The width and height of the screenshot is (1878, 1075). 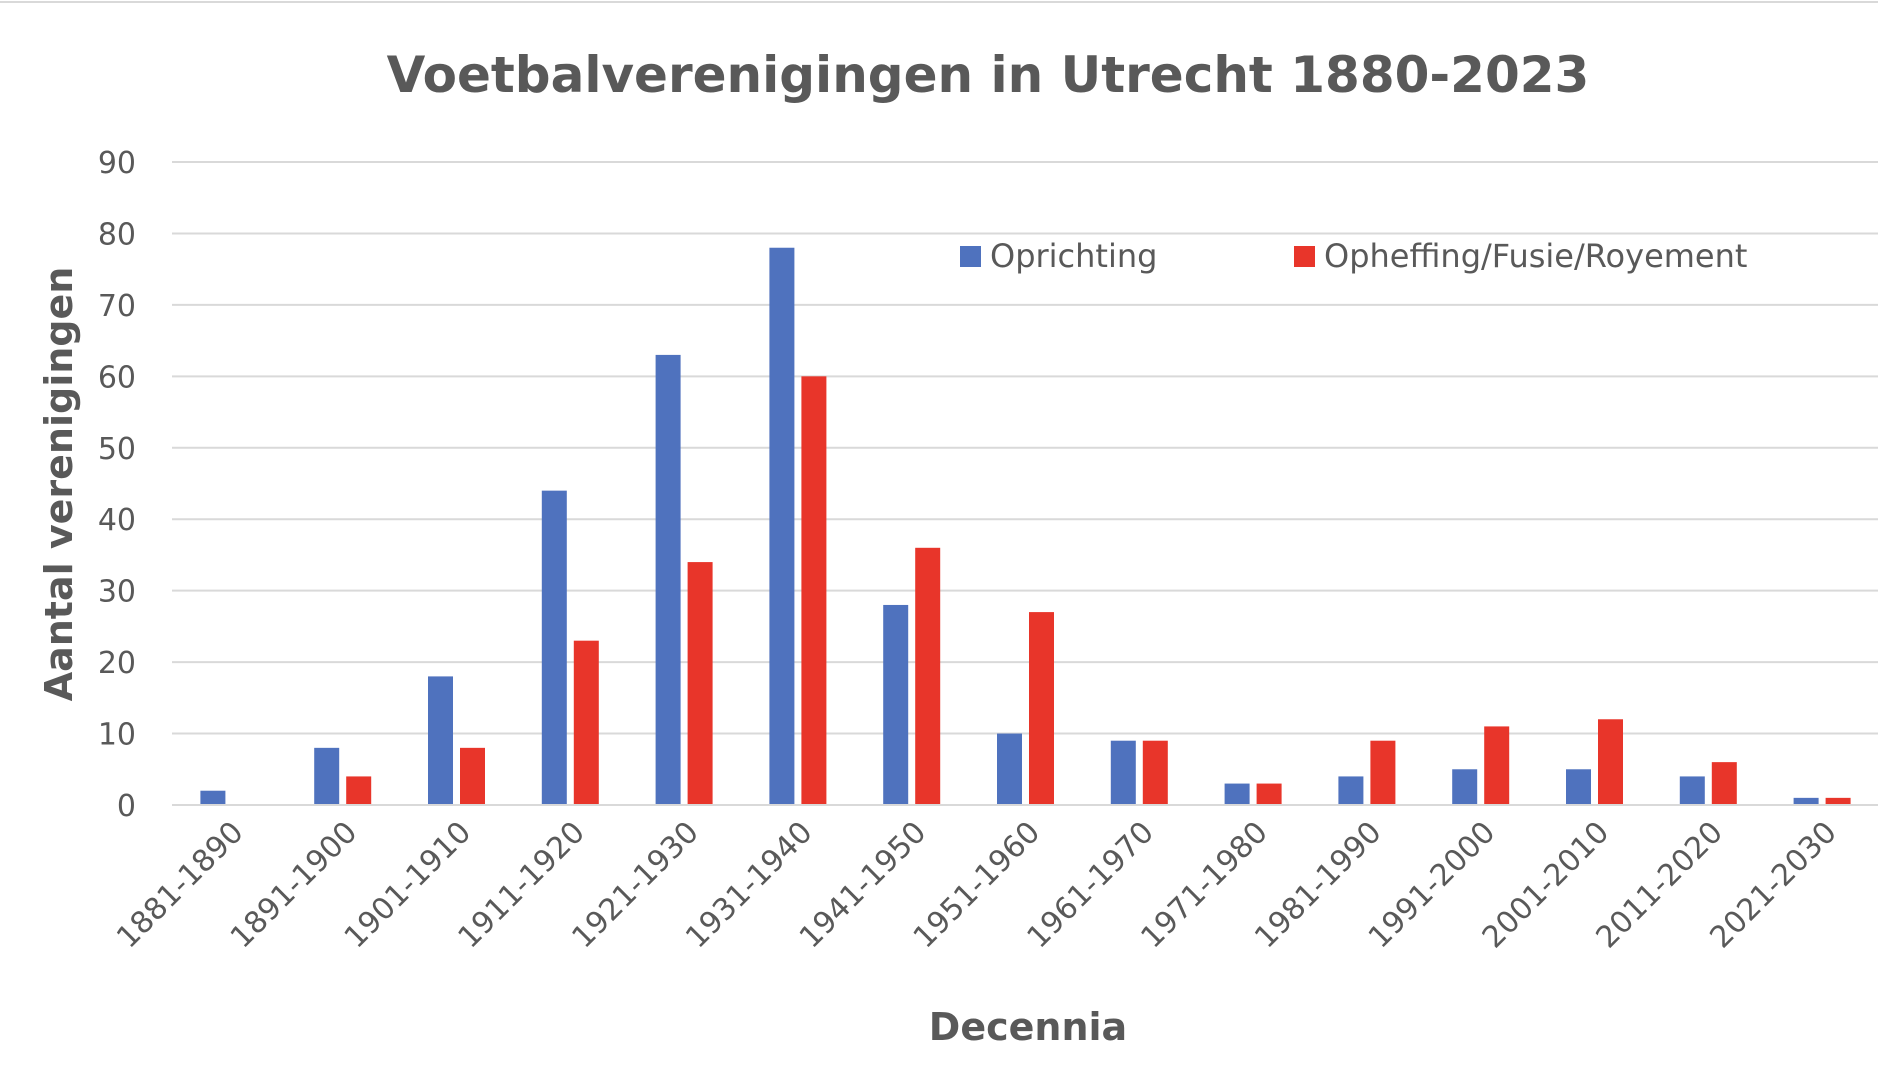 I want to click on bar-oprichting-1971-1980, so click(x=1237, y=794).